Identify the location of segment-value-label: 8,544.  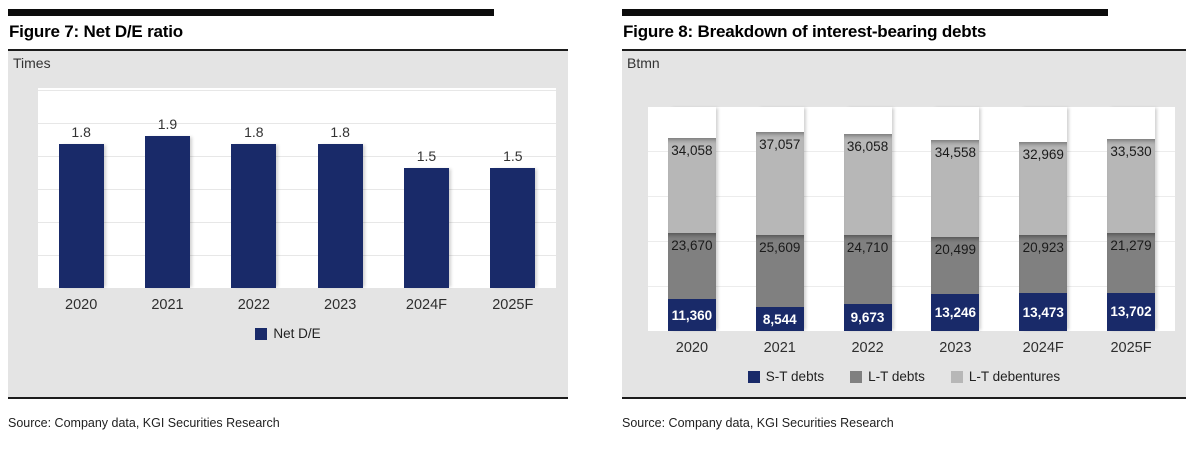
(779, 319).